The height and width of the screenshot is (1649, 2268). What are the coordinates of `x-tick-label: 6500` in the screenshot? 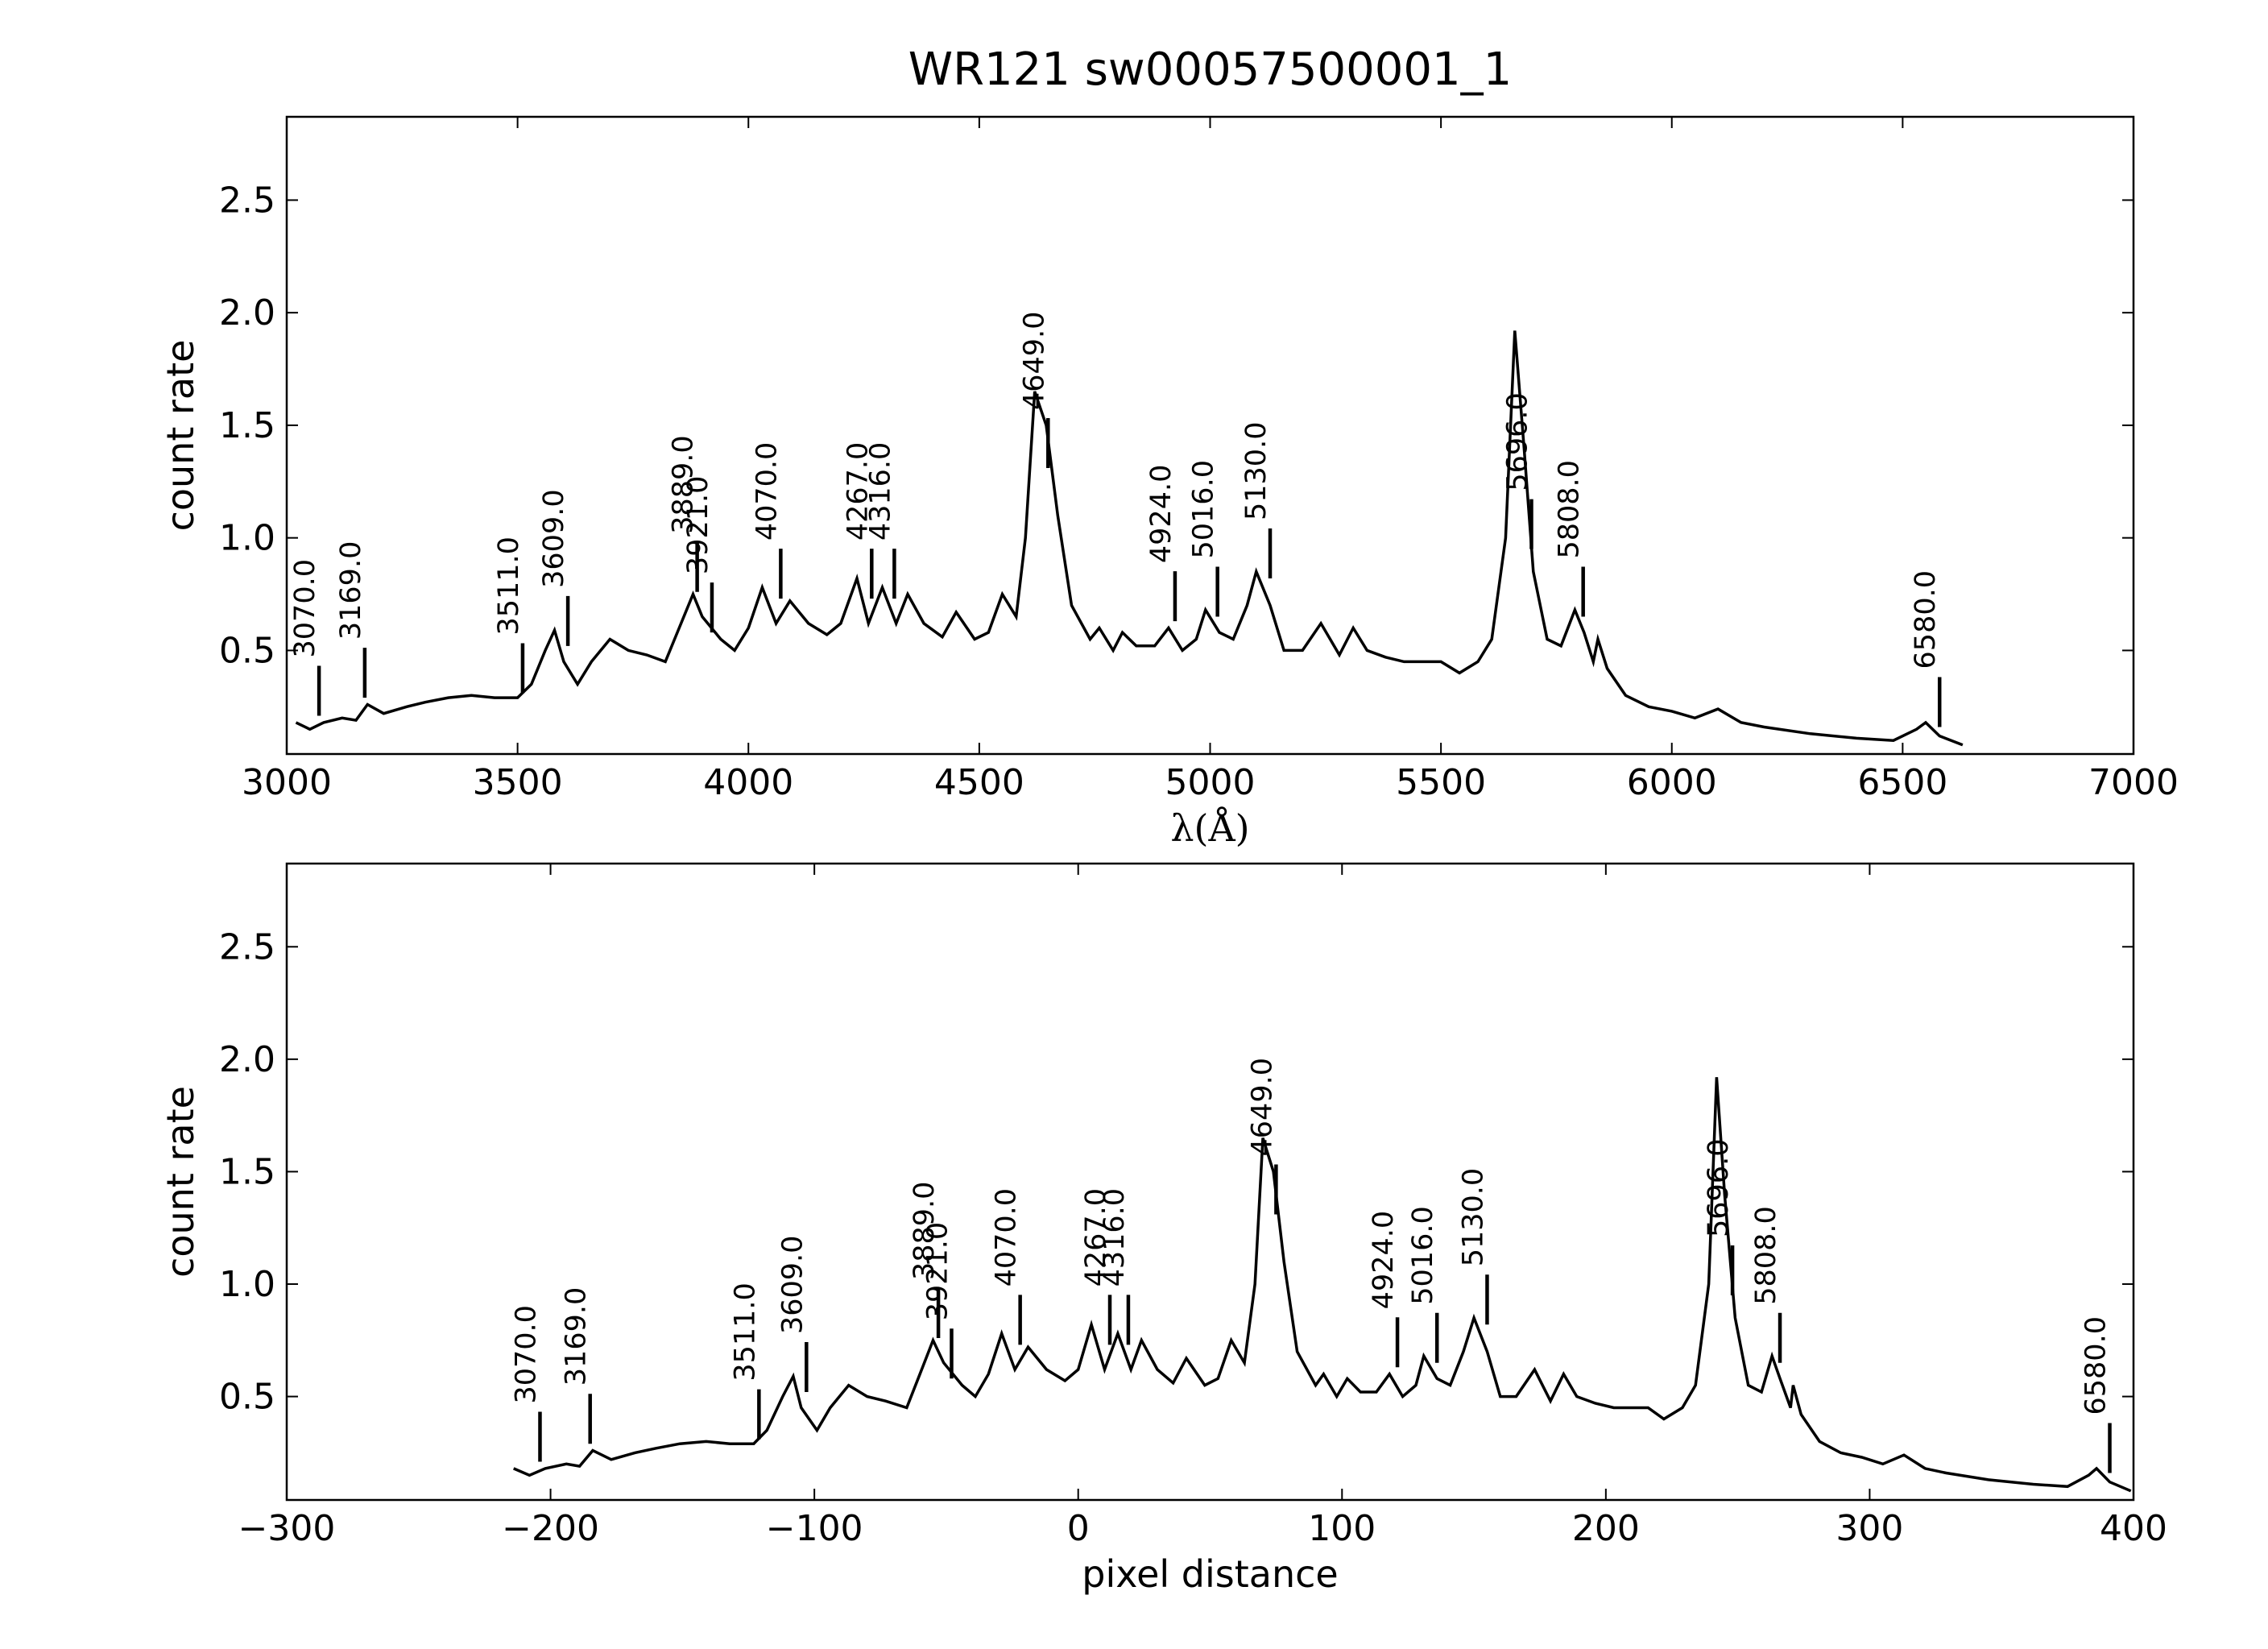 It's located at (1902, 782).